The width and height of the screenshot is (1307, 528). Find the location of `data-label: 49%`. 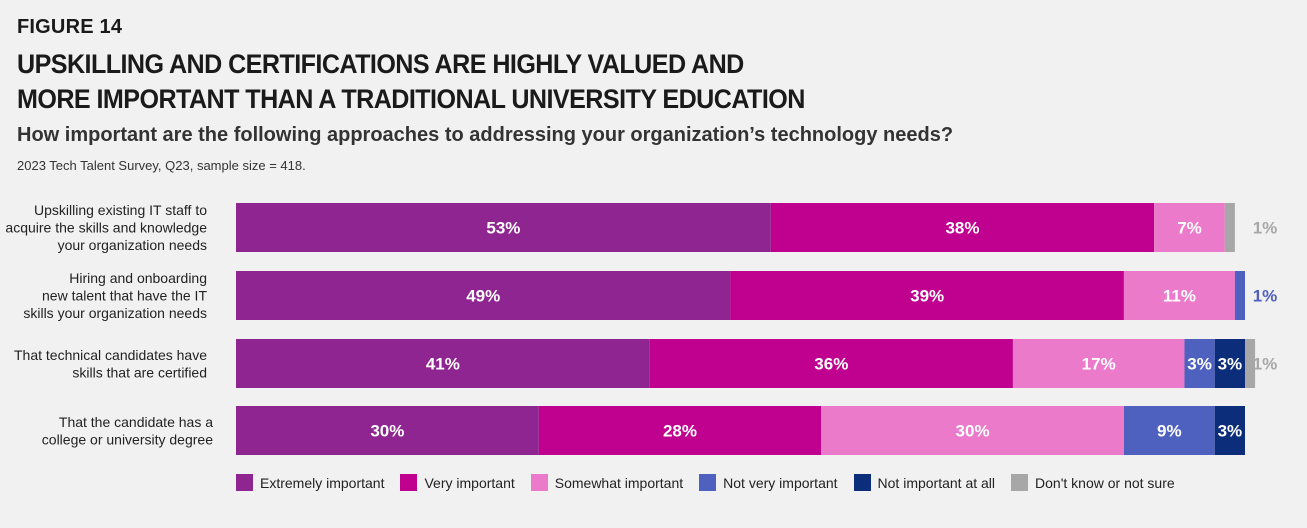

data-label: 49% is located at coordinates (483, 296).